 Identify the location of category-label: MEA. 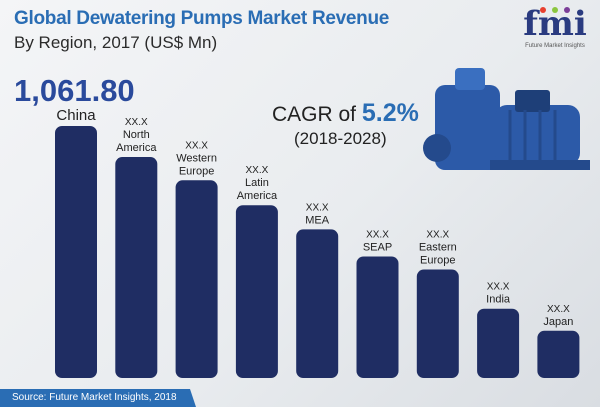
(317, 220).